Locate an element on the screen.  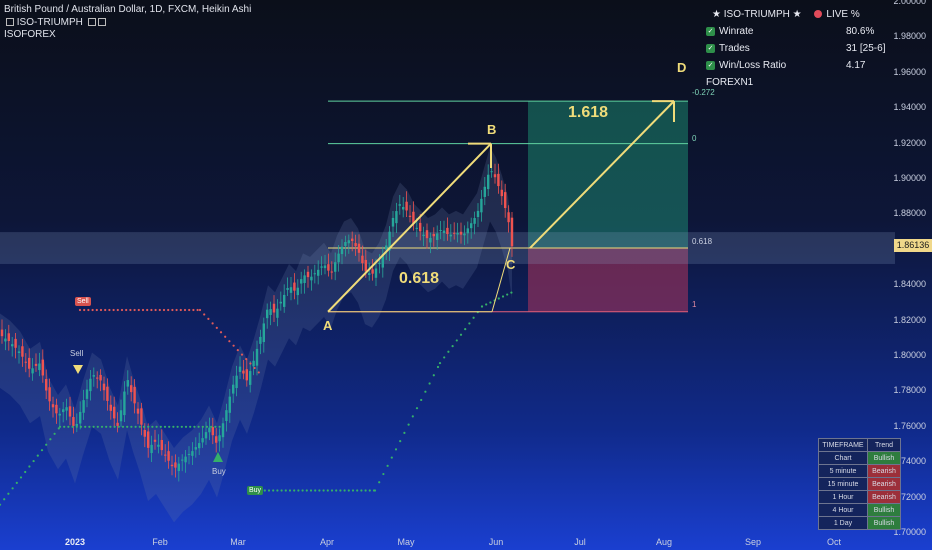
close-icon is located at coordinates (101, 22).